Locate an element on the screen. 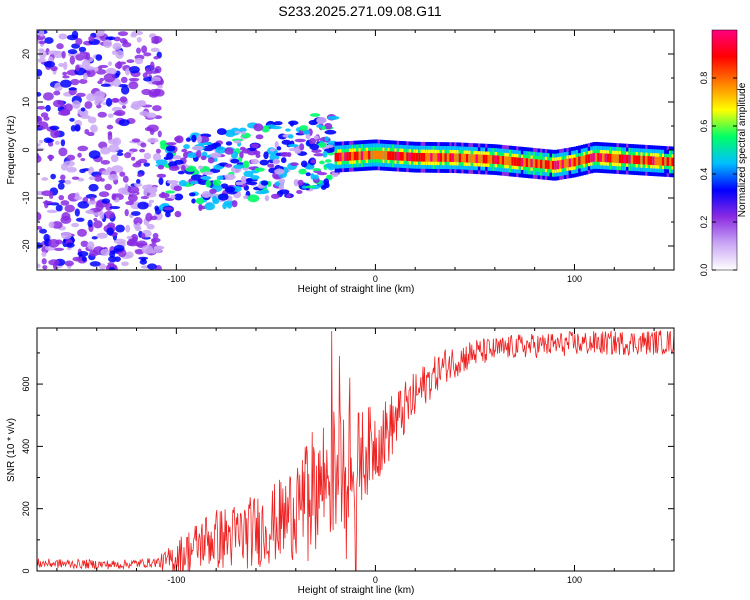 The width and height of the screenshot is (750, 600). chart-title: S233.2025.271.09.08.G11 is located at coordinates (359, 11).